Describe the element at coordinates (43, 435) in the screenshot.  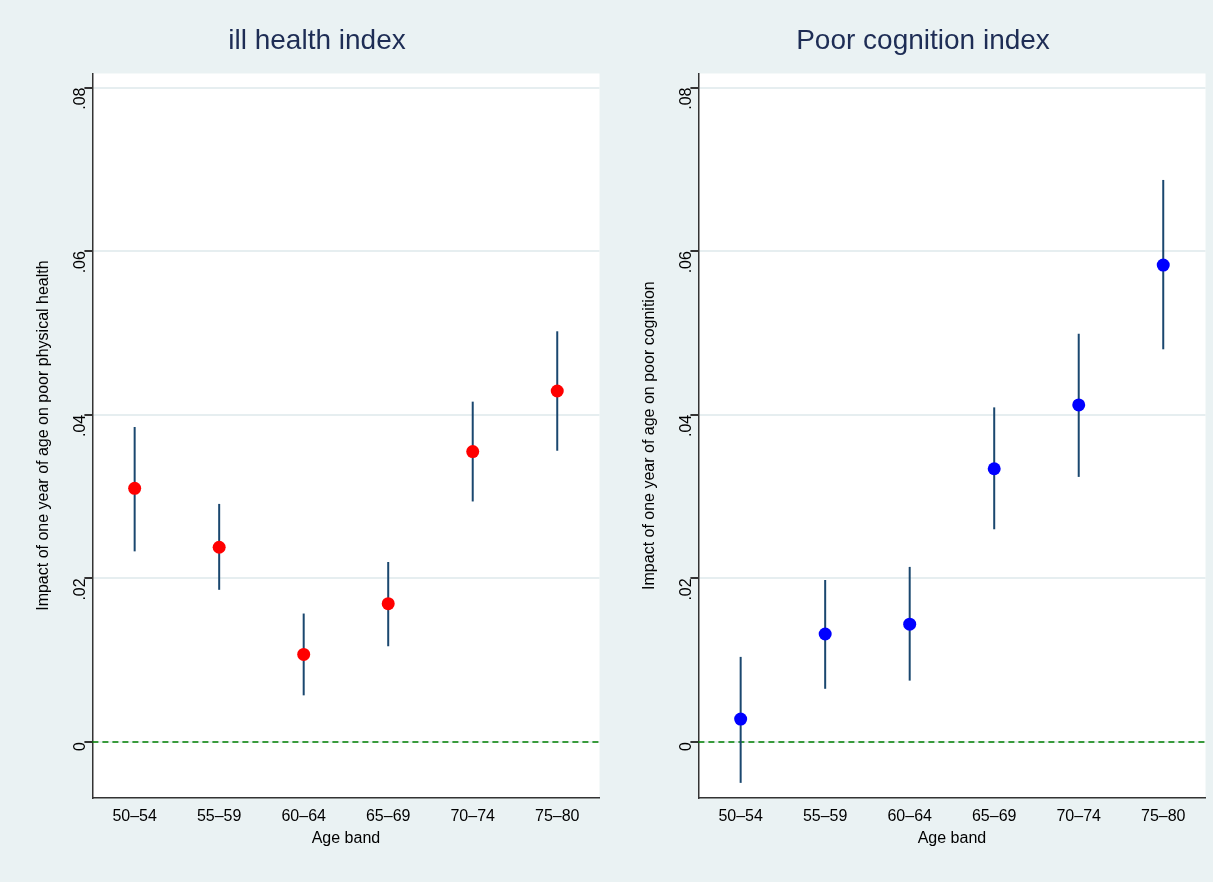
I see `y-axis-title: Impact of one year of age on poor physical health` at that location.